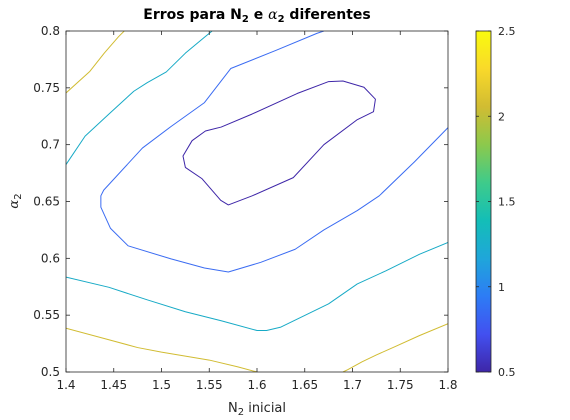 The image size is (570, 420). Describe the element at coordinates (501, 287) in the screenshot. I see `colorbar-tick-label: 1` at that location.